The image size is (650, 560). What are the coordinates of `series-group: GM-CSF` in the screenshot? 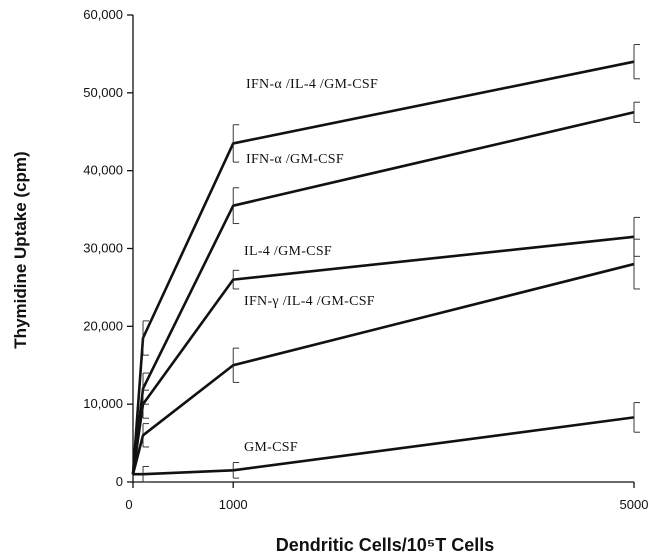 It's located at (386, 442).